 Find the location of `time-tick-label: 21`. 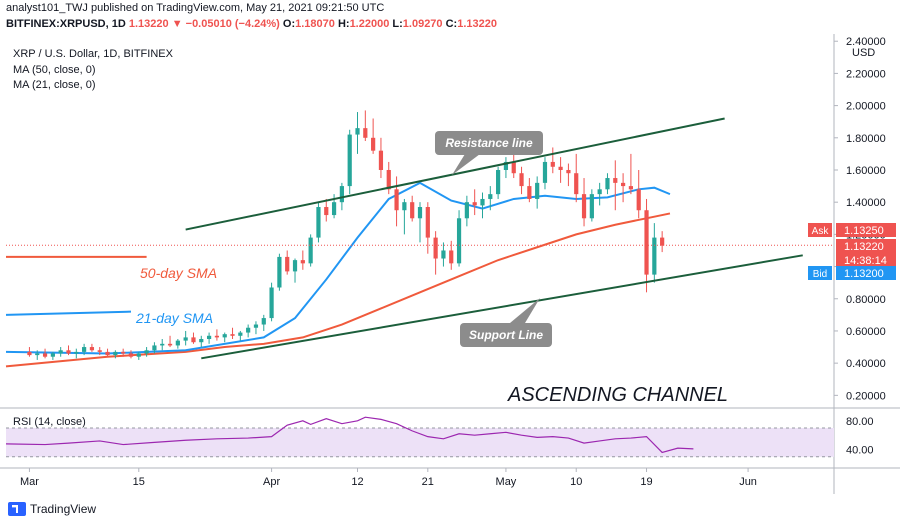

time-tick-label: 21 is located at coordinates (428, 482).